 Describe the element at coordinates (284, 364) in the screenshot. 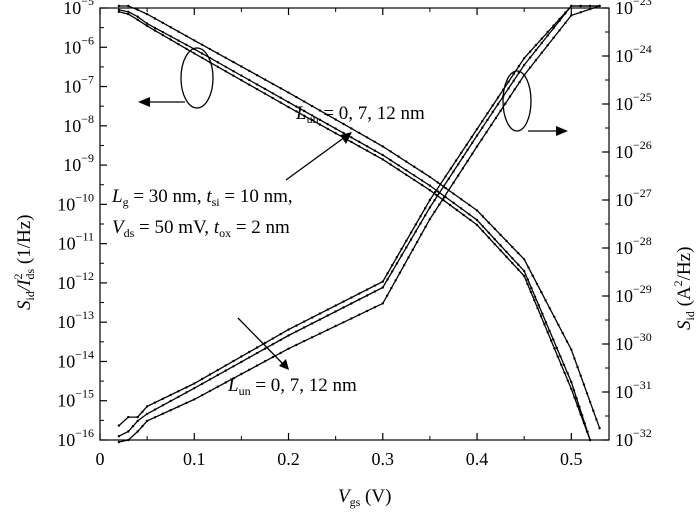

I see `lun-bottom-arrowhead` at that location.